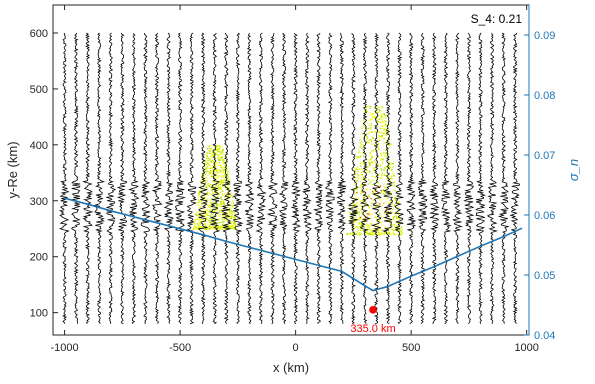 The image size is (595, 384). What do you see at coordinates (544, 336) in the screenshot?
I see `right-y-tick-label: 0.04` at bounding box center [544, 336].